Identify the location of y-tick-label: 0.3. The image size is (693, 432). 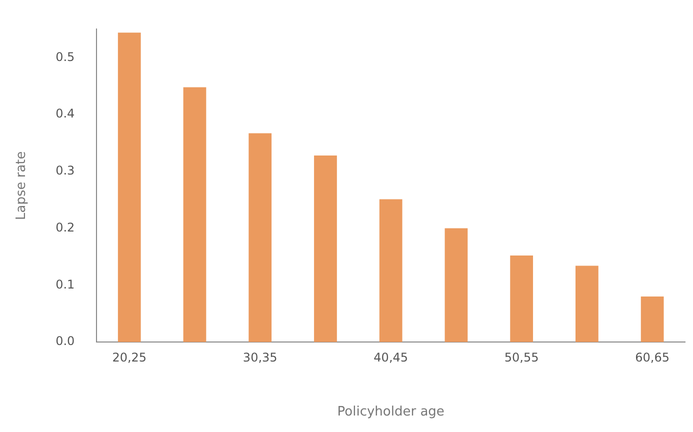
(65, 171).